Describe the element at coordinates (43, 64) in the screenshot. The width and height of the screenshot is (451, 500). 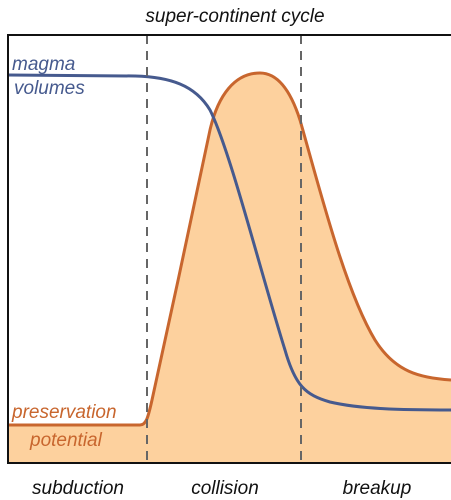
I see `magma-label: magma` at that location.